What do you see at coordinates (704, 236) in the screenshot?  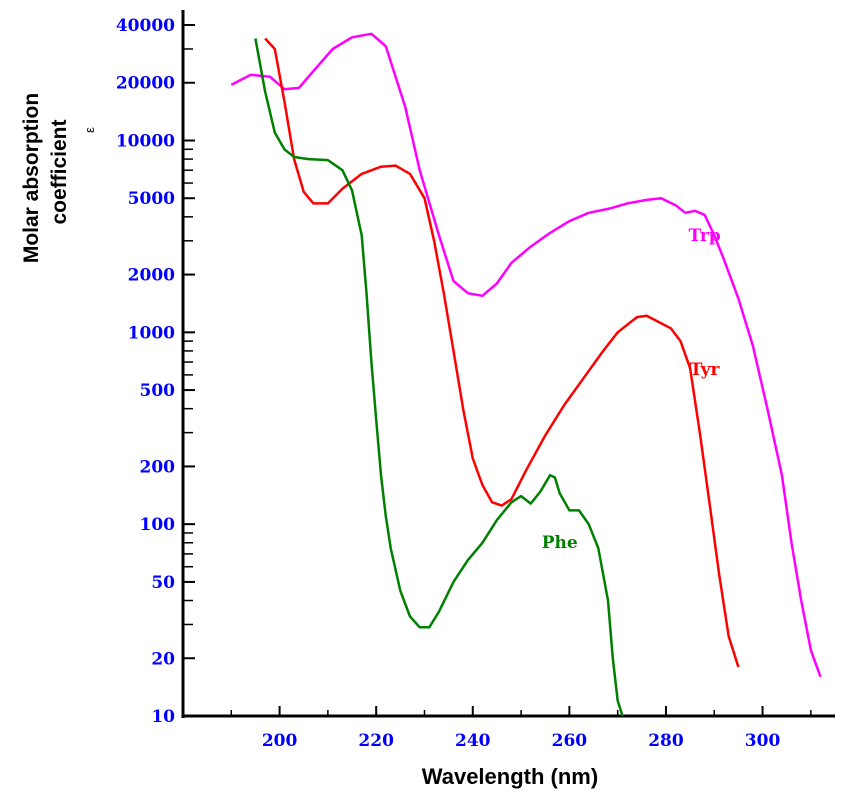 I see `series-label-trp: Trp` at bounding box center [704, 236].